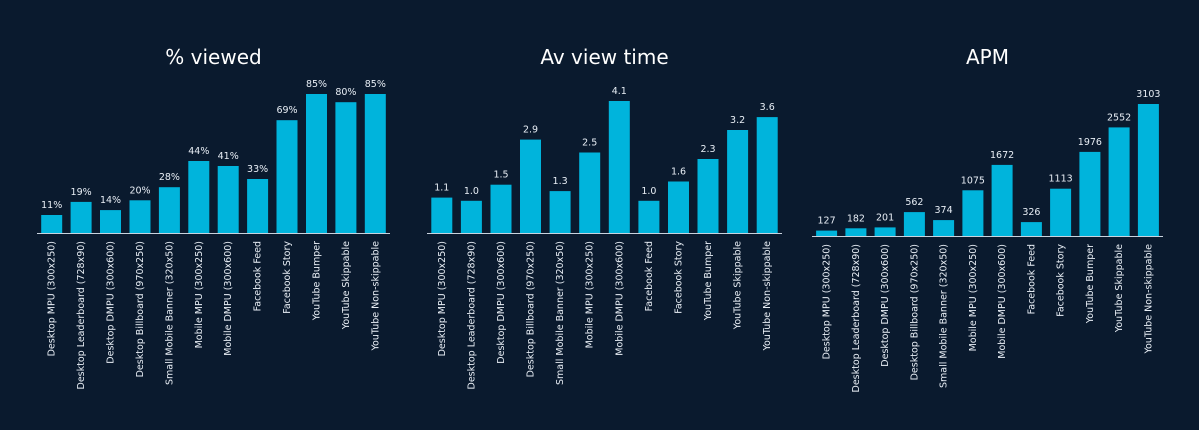  Describe the element at coordinates (81, 192) in the screenshot. I see `data-label: 19%` at that location.